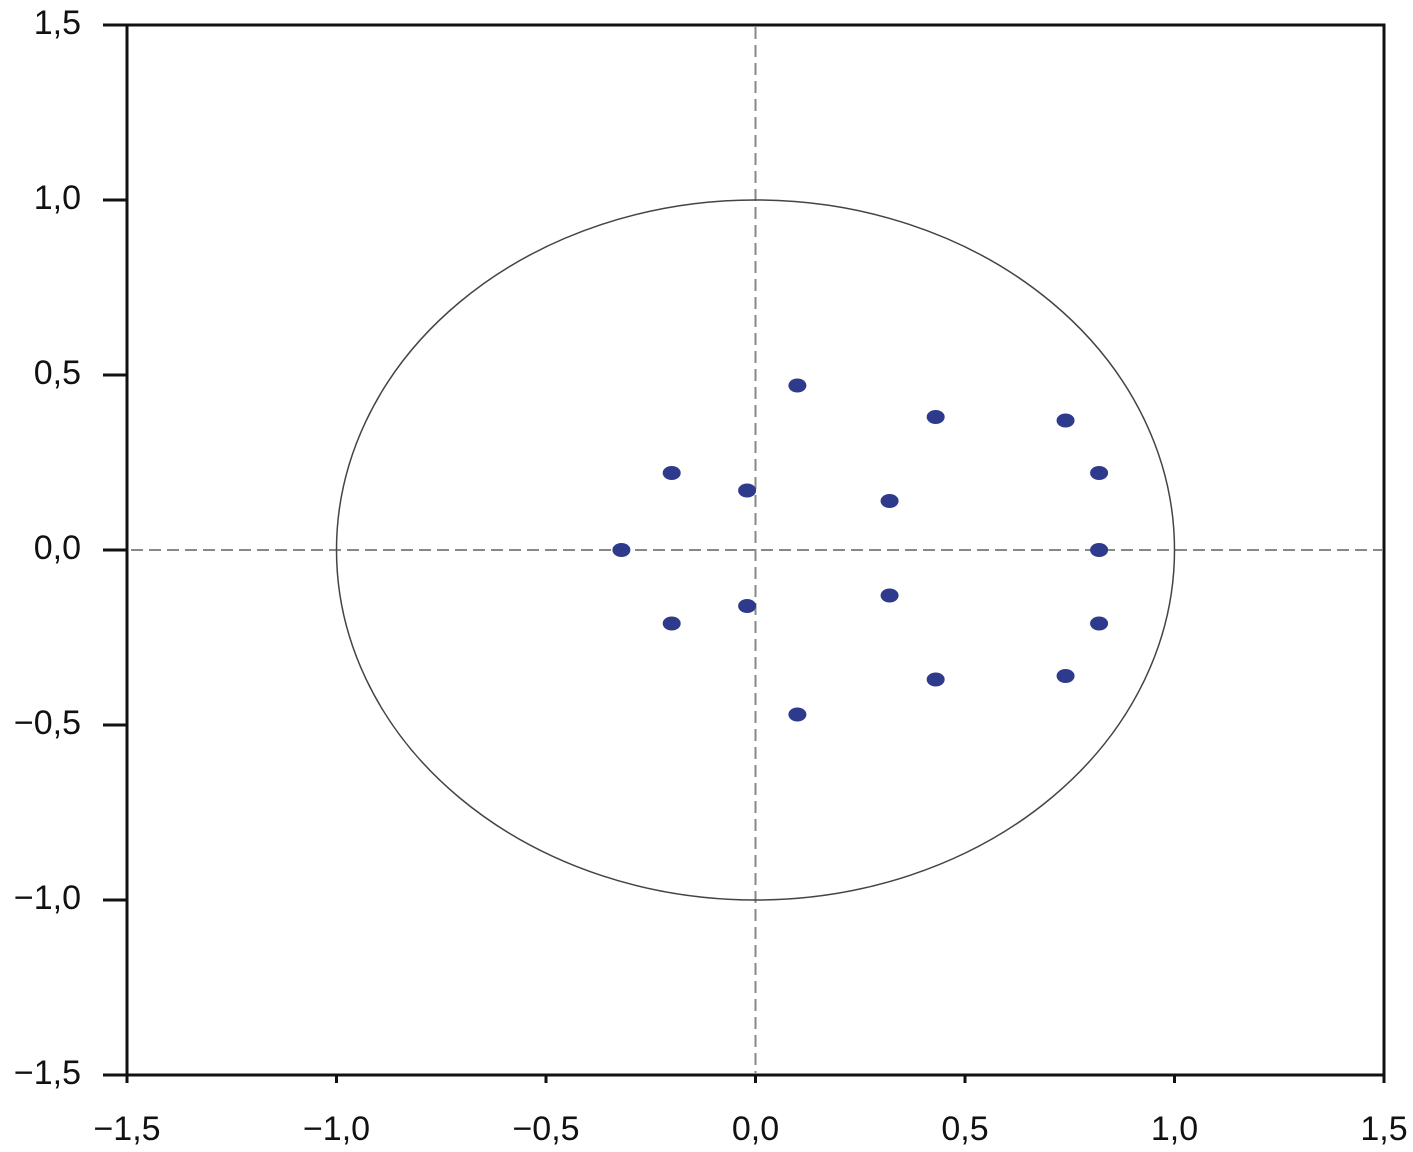 This screenshot has height=1152, width=1413. What do you see at coordinates (1383, 1129) in the screenshot?
I see `x-tick-label: 1,5` at bounding box center [1383, 1129].